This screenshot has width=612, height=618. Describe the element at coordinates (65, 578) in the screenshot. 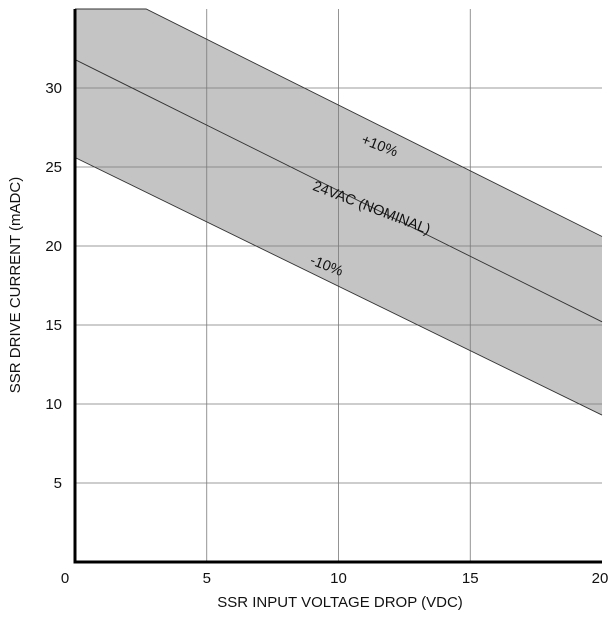

I see `x-tick-label: 0` at that location.